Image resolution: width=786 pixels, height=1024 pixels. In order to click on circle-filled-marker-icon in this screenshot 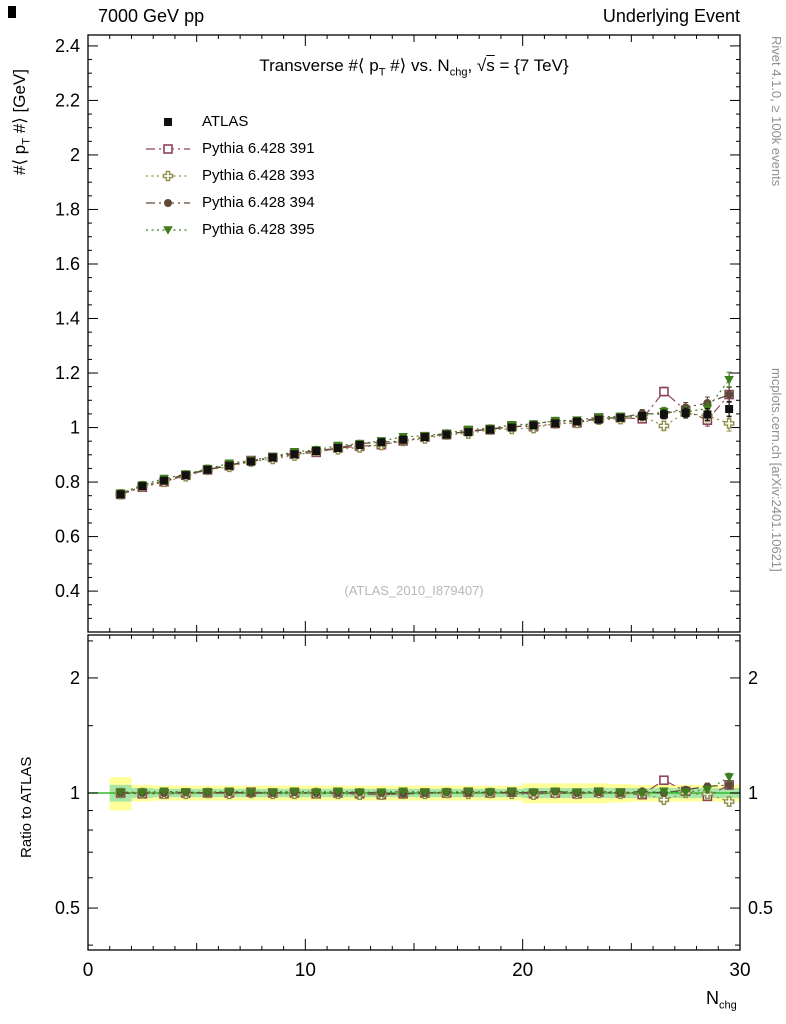, I will do `click(168, 202)`.